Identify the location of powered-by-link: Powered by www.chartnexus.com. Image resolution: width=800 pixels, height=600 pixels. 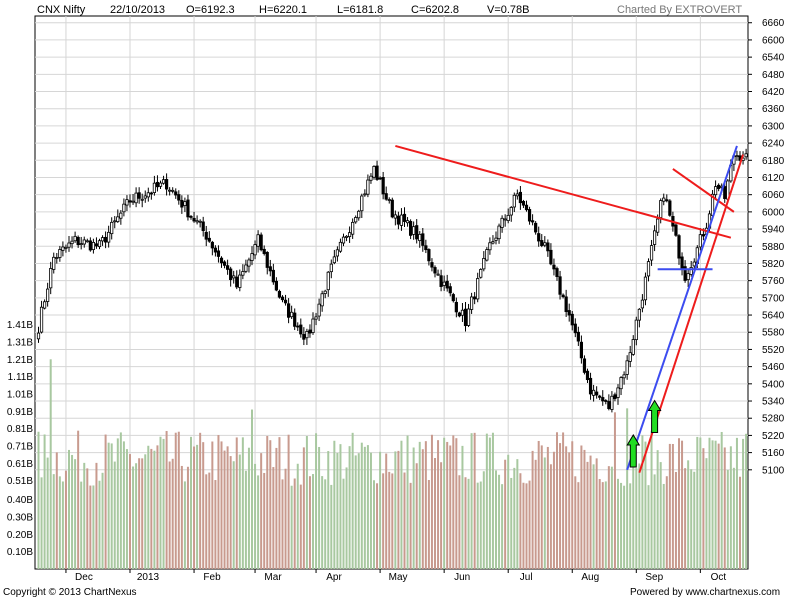
(705, 592).